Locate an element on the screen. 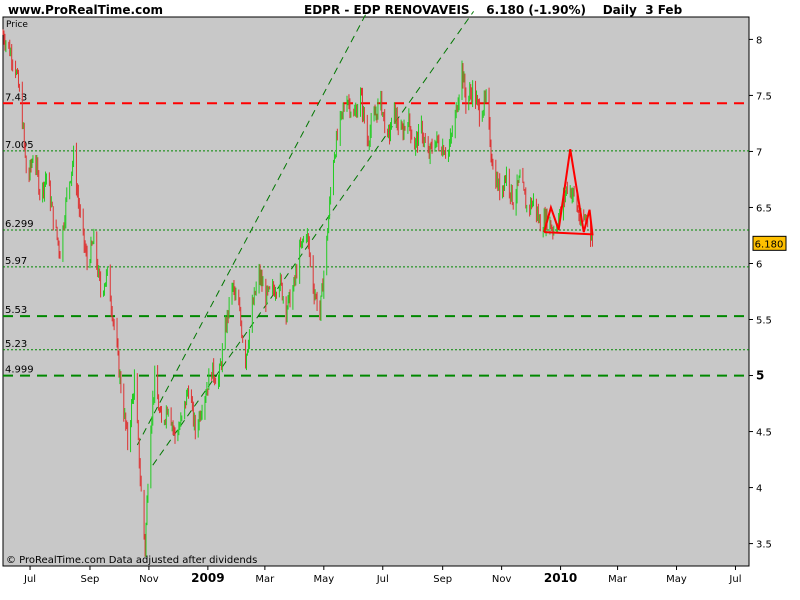 The height and width of the screenshot is (600, 800). price-tag is located at coordinates (769, 243).